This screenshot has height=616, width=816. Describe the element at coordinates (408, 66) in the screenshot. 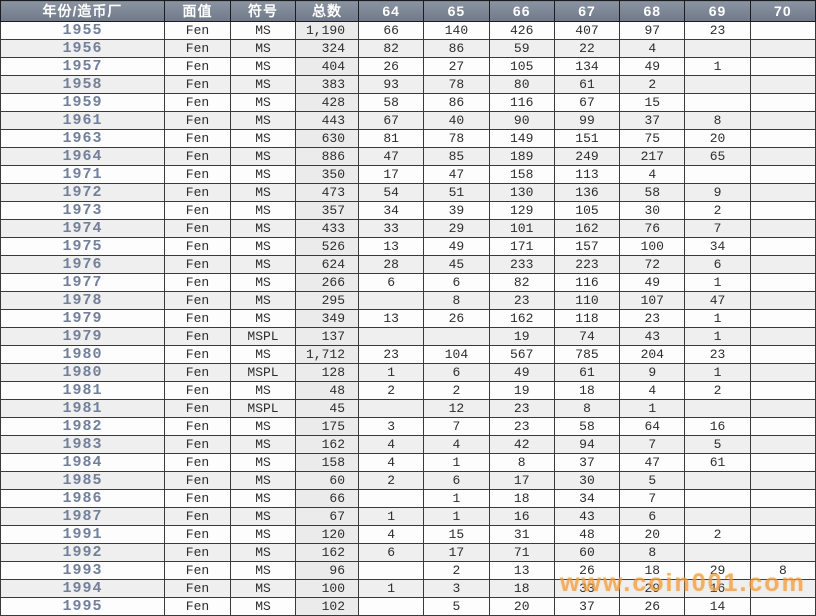

I see `table-row: 1957 Fen MS 404 26 27 105 134 49 1` at that location.